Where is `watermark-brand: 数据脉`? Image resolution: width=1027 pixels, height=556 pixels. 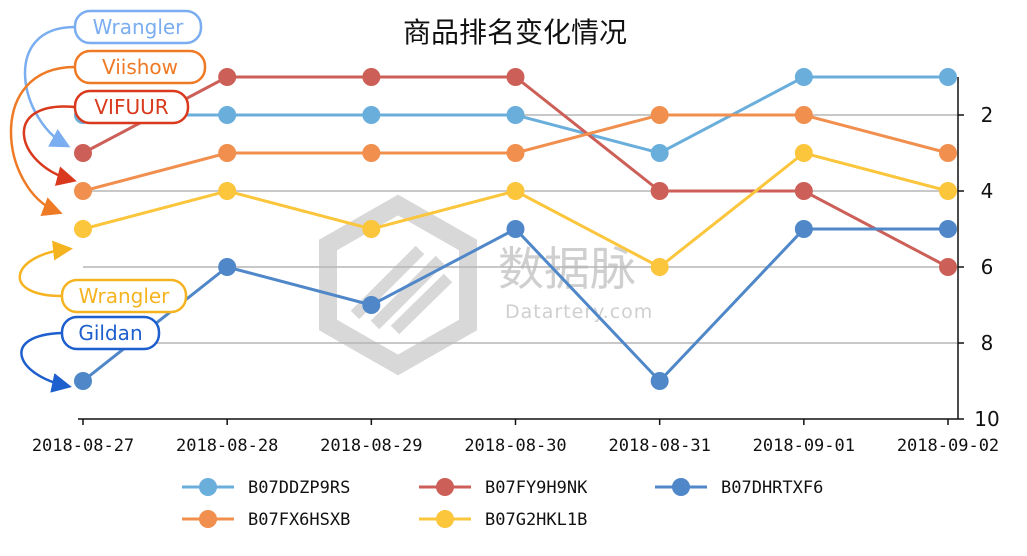 watermark-brand: 数据脉 is located at coordinates (567, 269).